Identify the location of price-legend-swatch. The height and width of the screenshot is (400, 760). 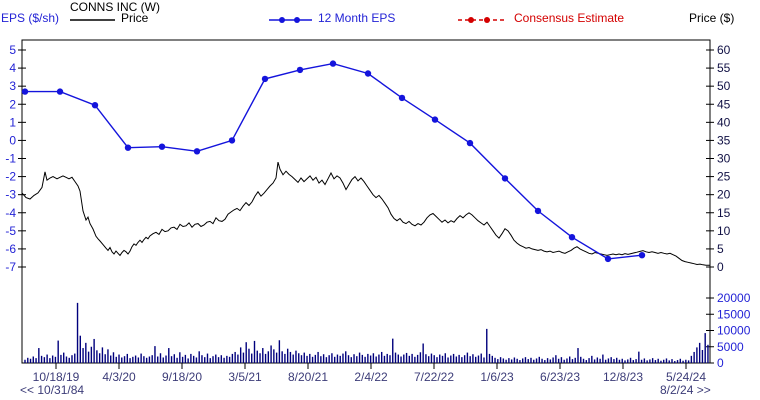
(92, 20).